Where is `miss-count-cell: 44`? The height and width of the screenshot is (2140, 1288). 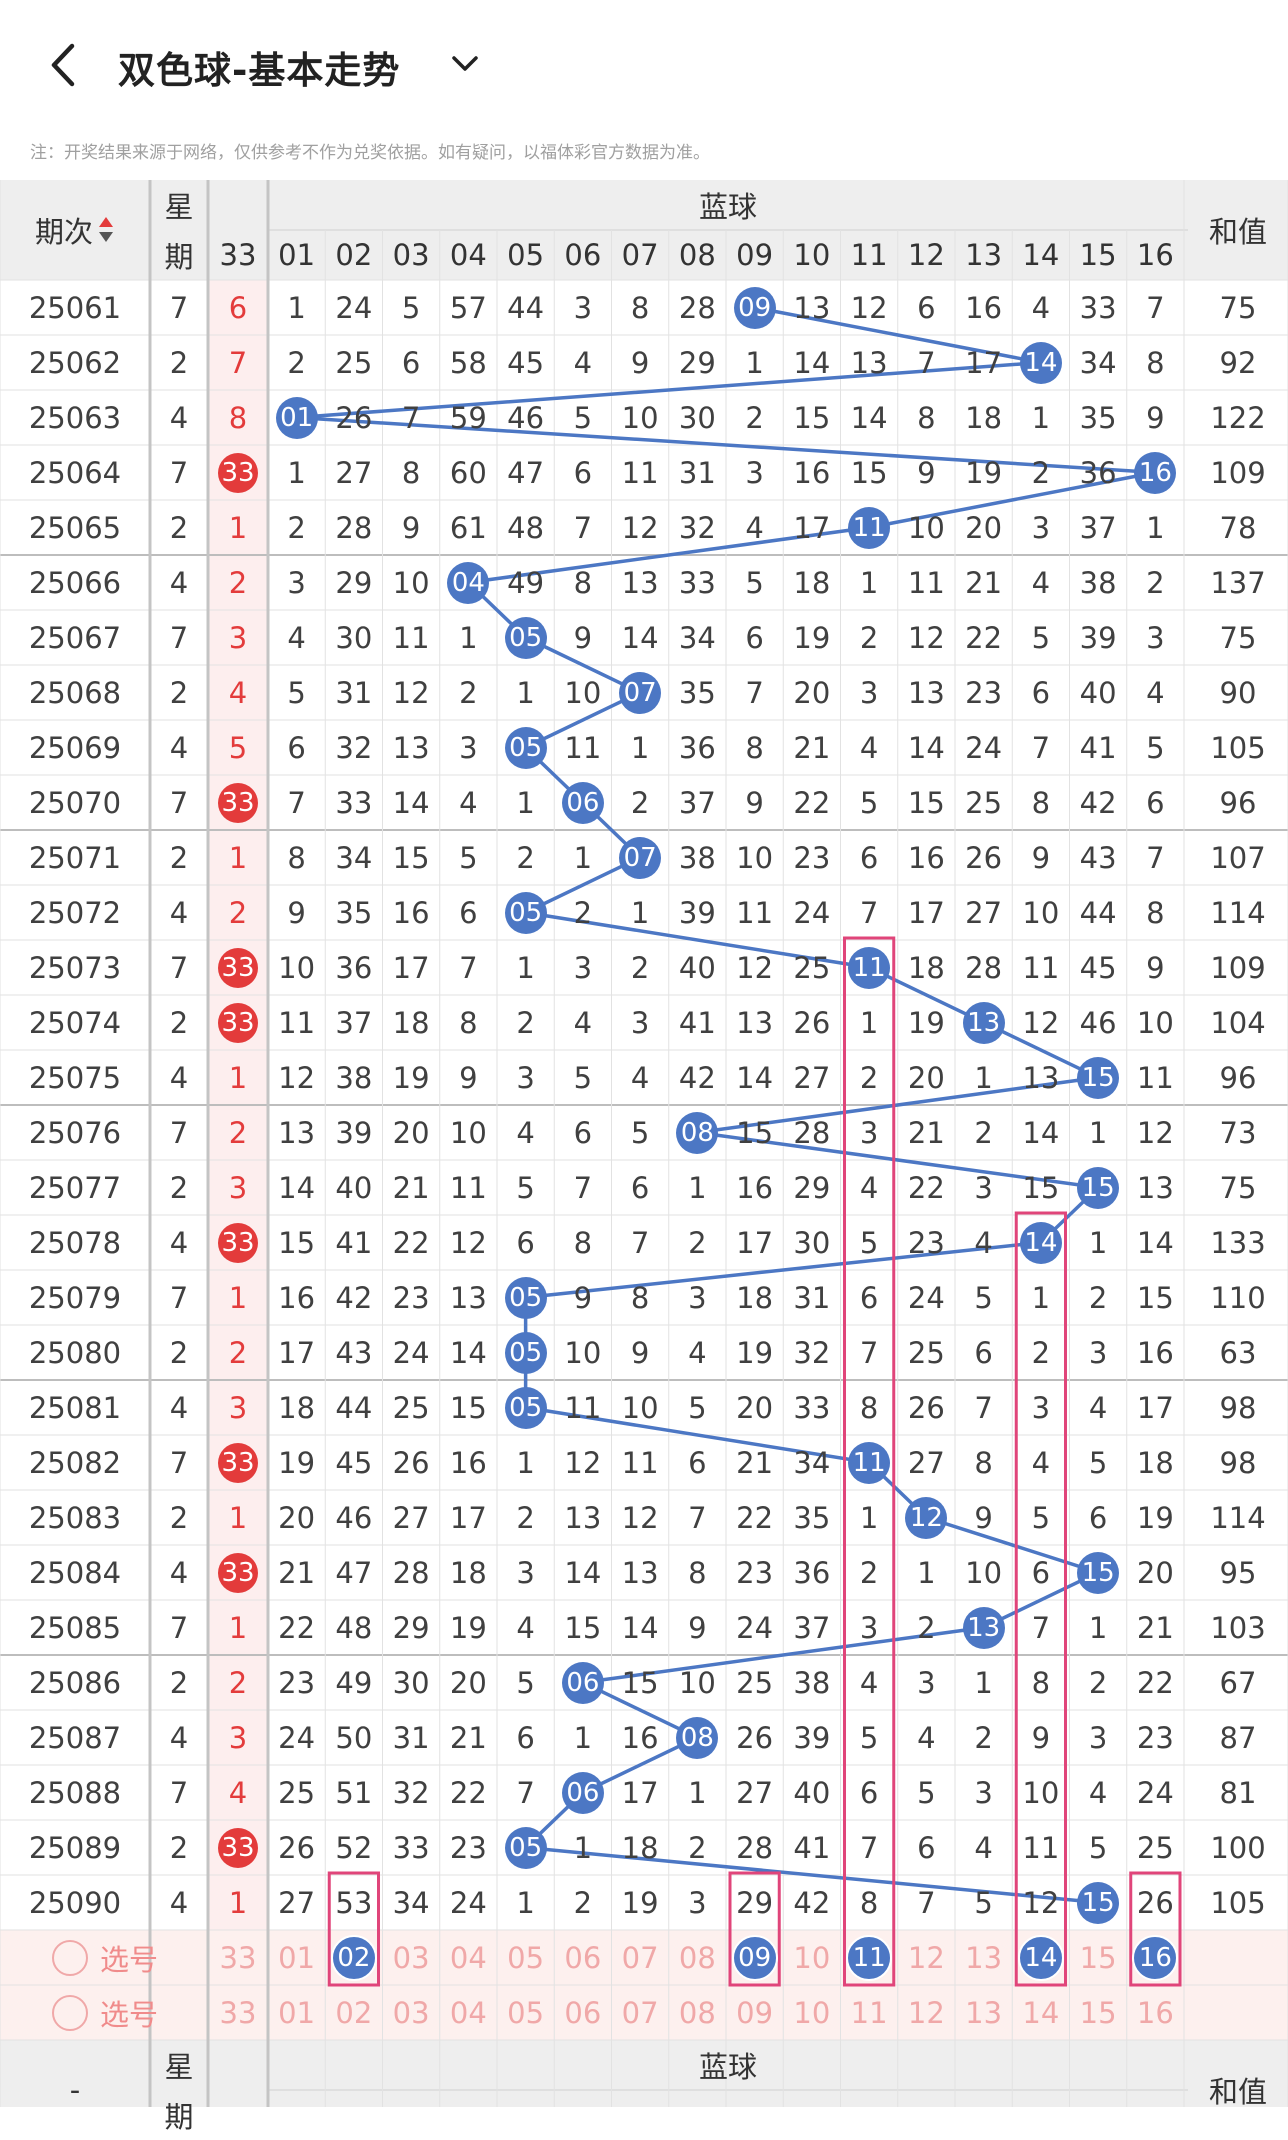
miss-count-cell: 44 is located at coordinates (526, 307).